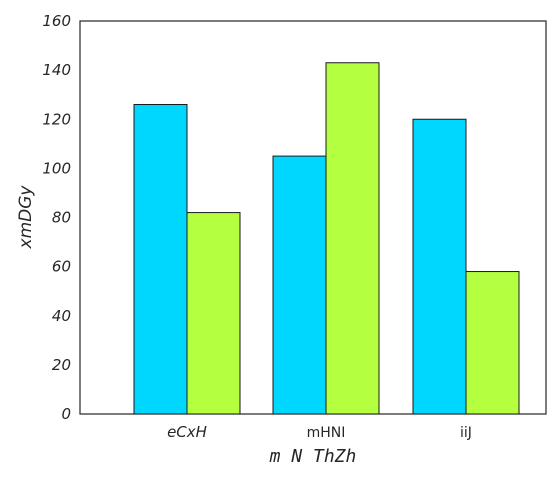  I want to click on y-tick-labels: 0 20 40 60 80 100 120 140 160, so click(56, 217).